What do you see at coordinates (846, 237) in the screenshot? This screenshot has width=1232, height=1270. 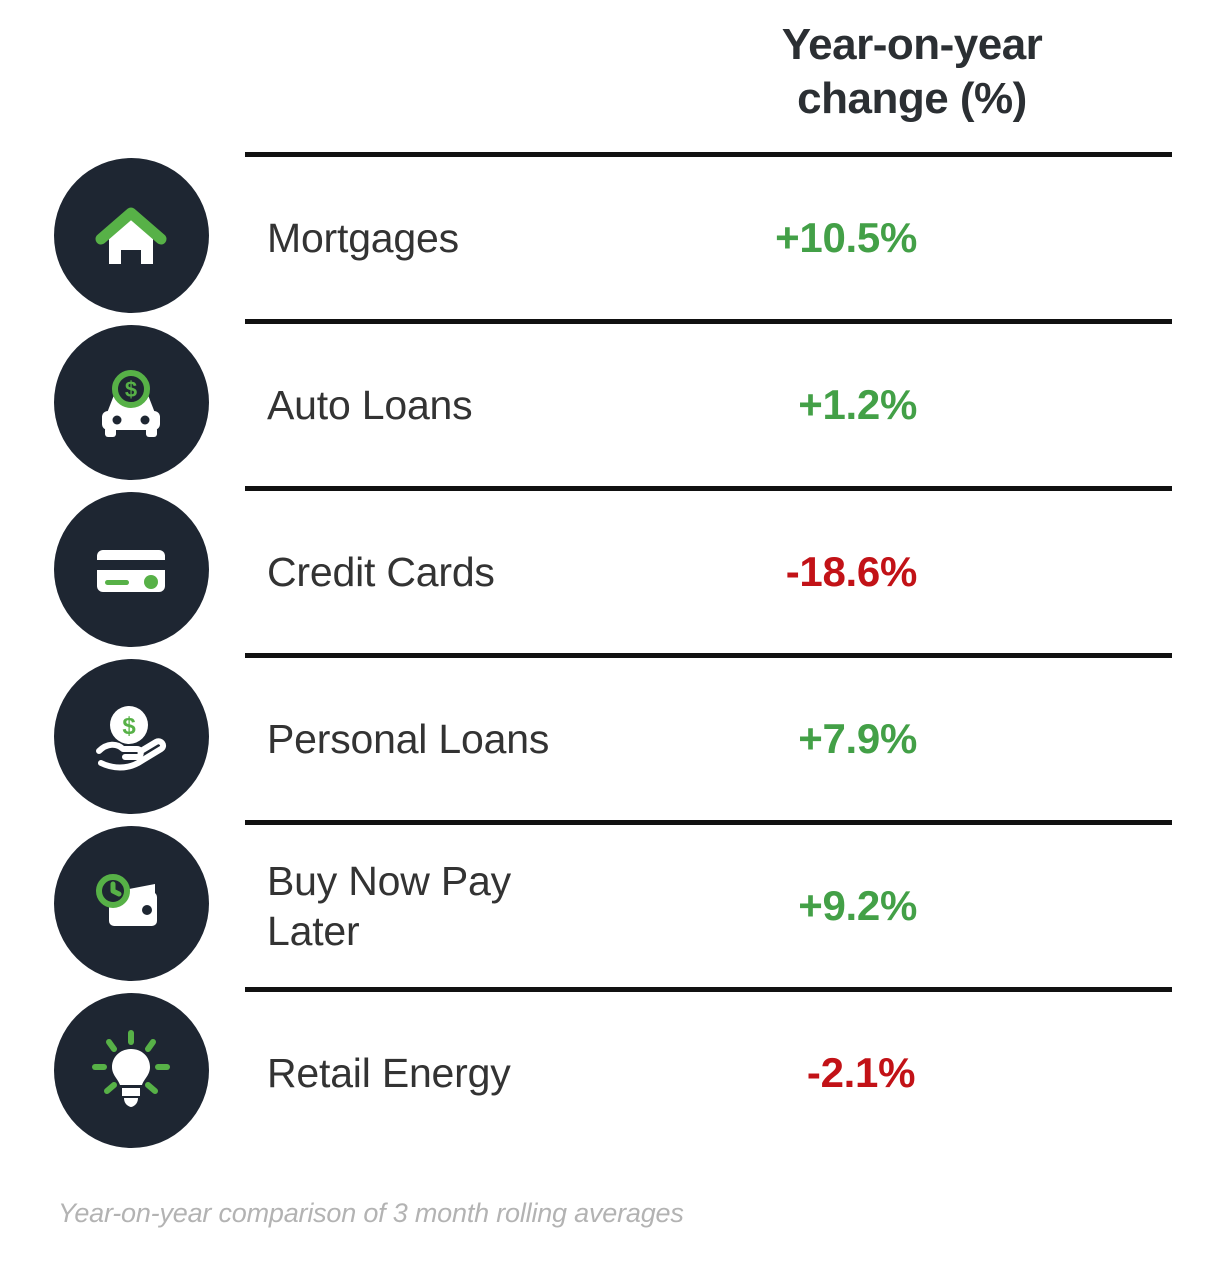 I see `row-value-mortgages: +10.5%` at bounding box center [846, 237].